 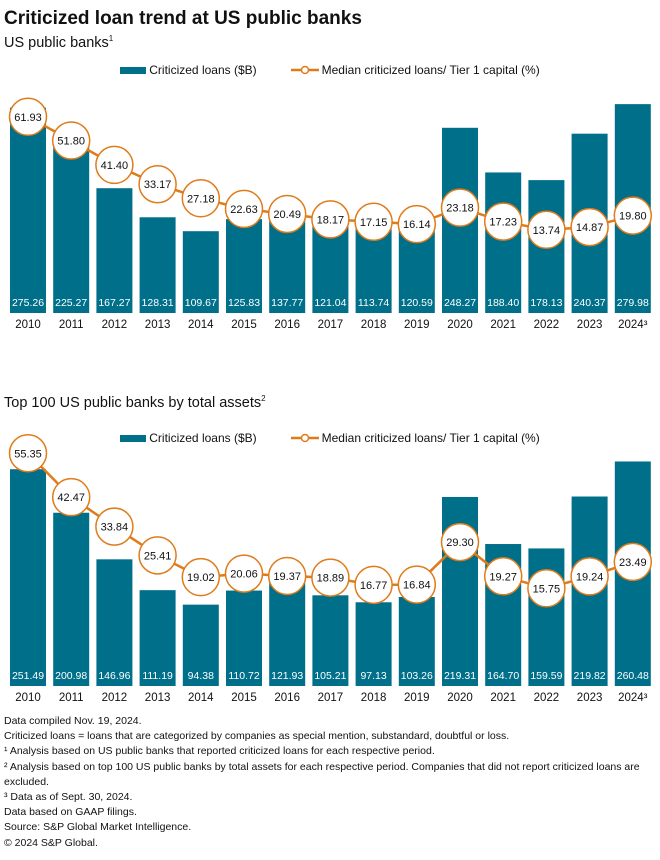 I want to click on line-value-label: 13.74, so click(x=547, y=231).